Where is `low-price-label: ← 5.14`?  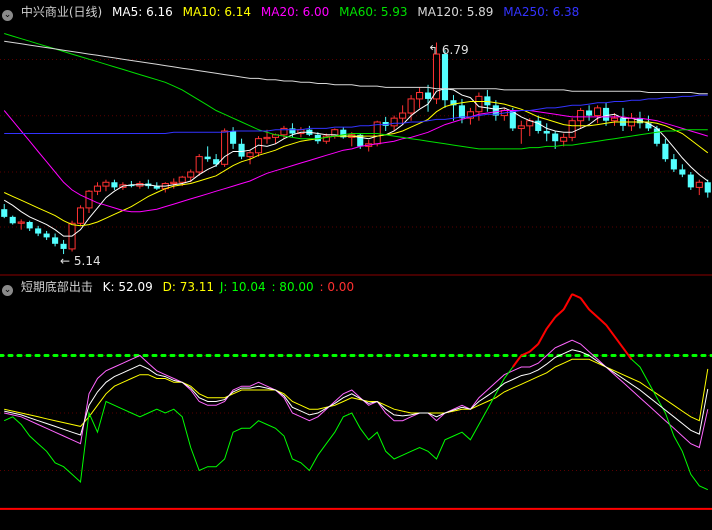
low-price-label: ← 5.14 is located at coordinates (80, 261).